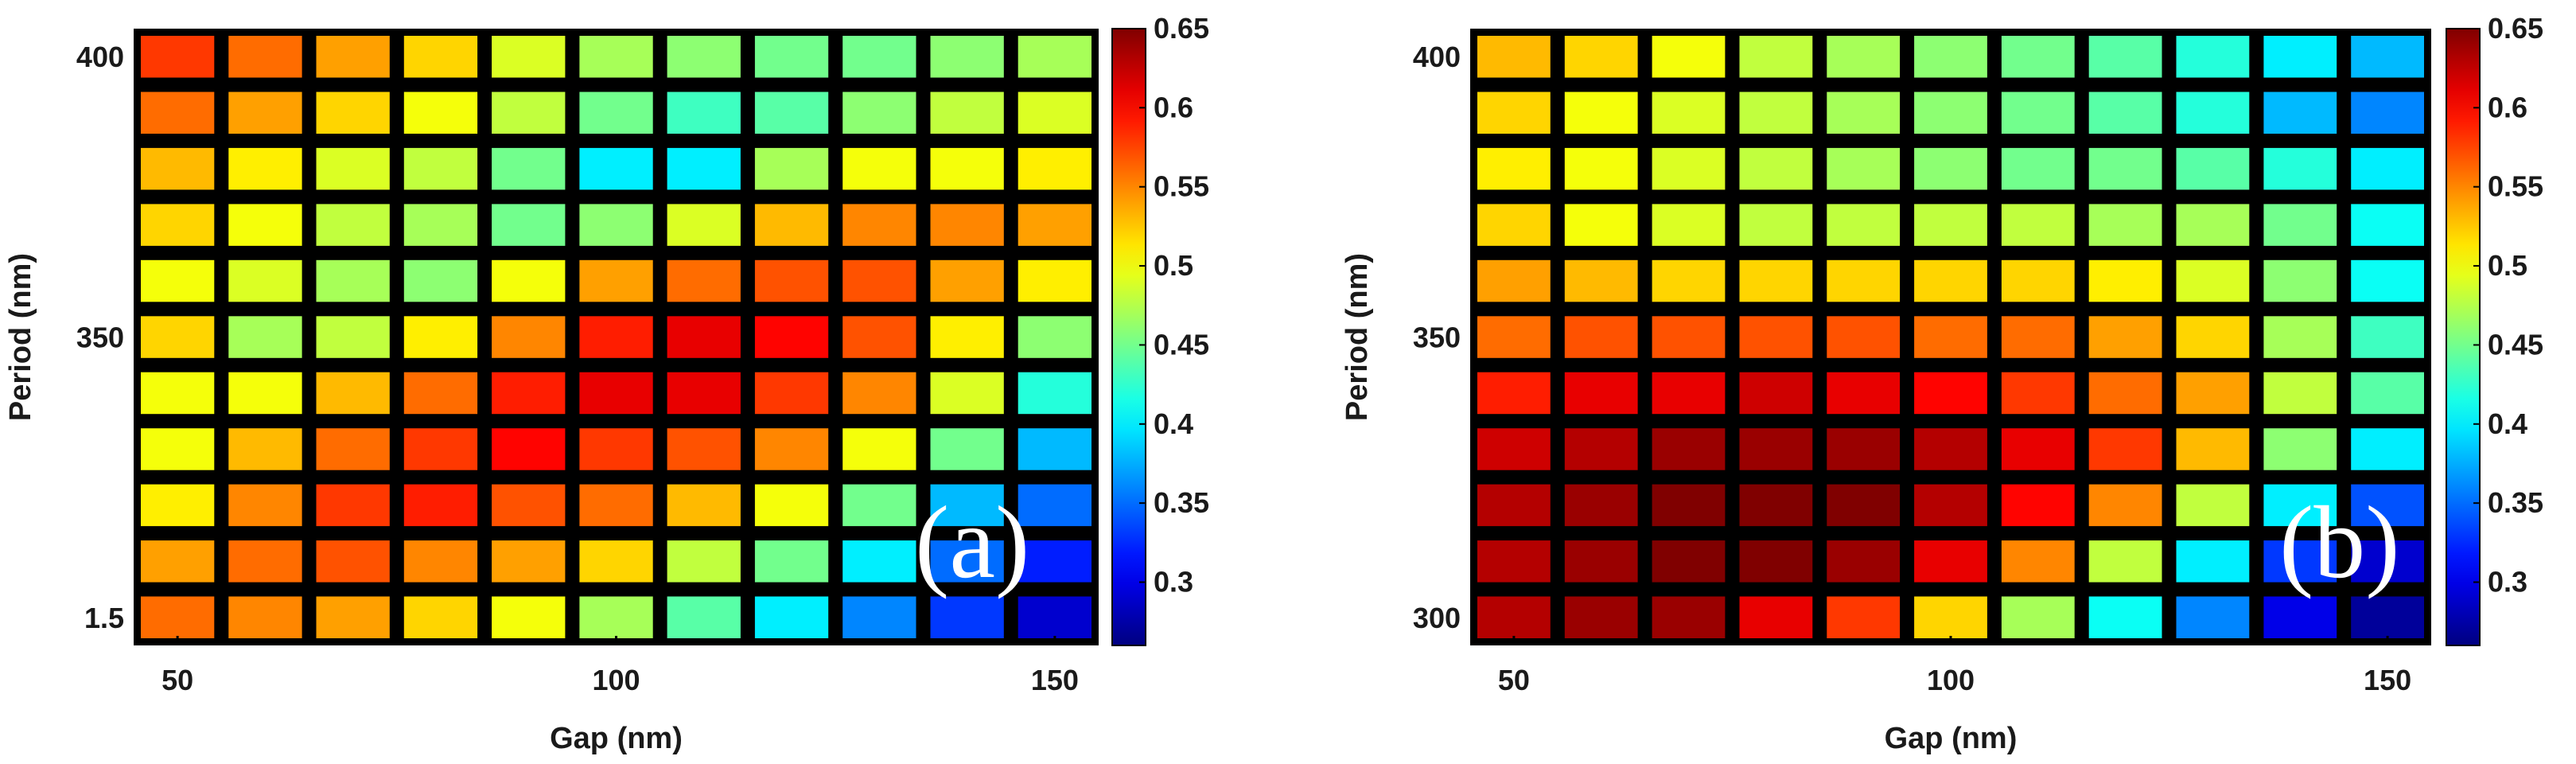 This screenshot has height=764, width=2576. I want to click on x-axis-label: Gap (nm), so click(1952, 738).